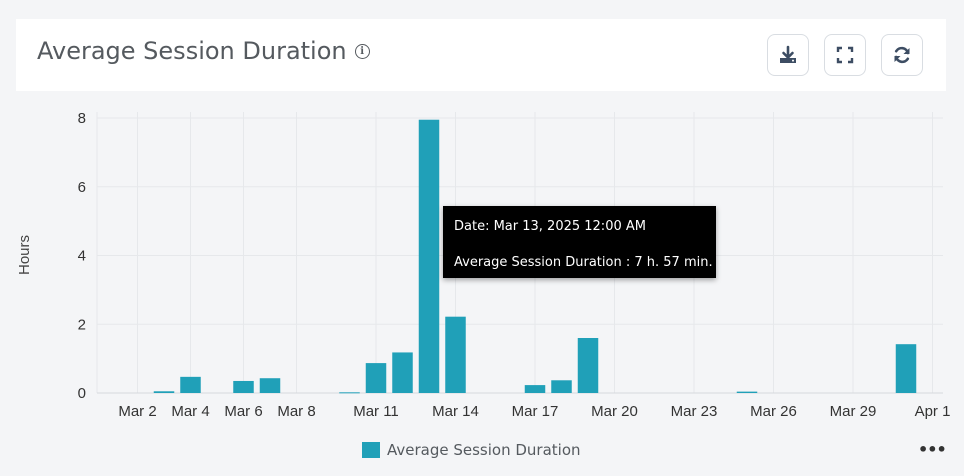  What do you see at coordinates (550, 226) in the screenshot?
I see `tooltip-date: Date: Mar 13, 2025 12:00 AM` at bounding box center [550, 226].